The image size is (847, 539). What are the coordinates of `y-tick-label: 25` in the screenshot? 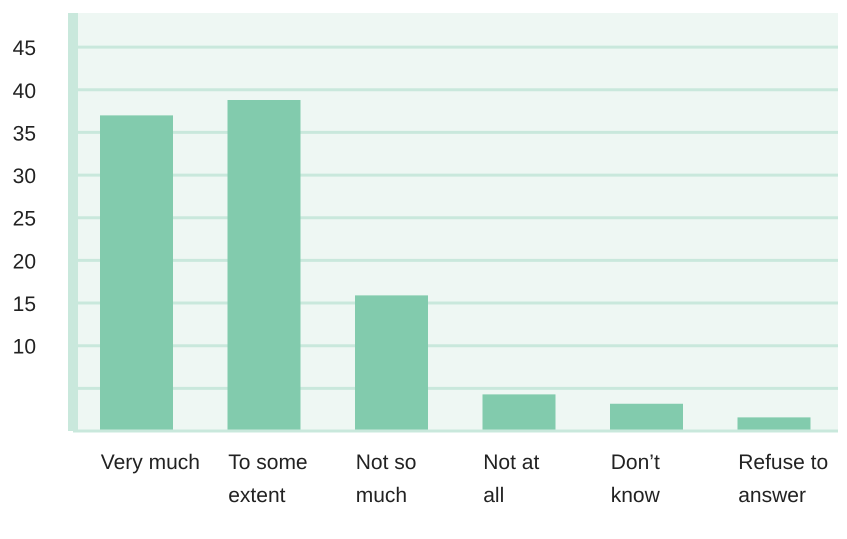 It's located at (24, 219).